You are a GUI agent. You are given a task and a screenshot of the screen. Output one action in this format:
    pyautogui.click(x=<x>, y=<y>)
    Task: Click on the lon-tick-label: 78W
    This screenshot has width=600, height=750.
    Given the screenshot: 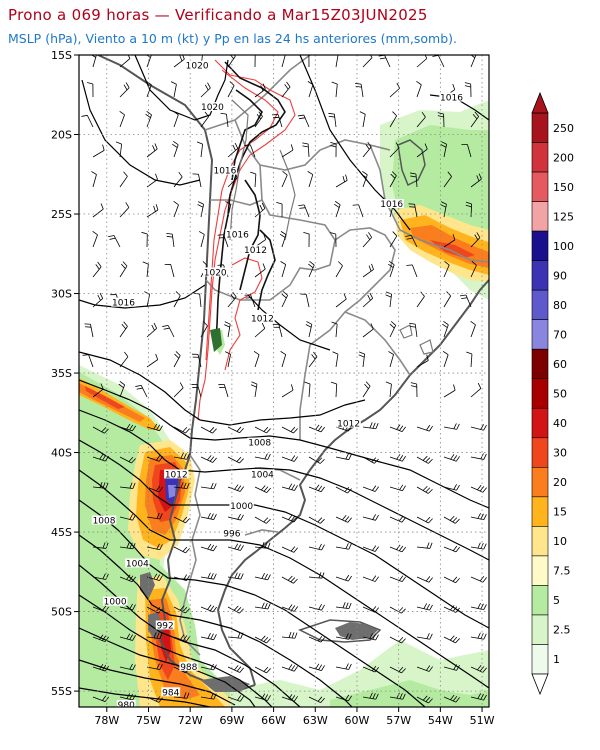 What is the action you would take?
    pyautogui.click(x=106, y=720)
    